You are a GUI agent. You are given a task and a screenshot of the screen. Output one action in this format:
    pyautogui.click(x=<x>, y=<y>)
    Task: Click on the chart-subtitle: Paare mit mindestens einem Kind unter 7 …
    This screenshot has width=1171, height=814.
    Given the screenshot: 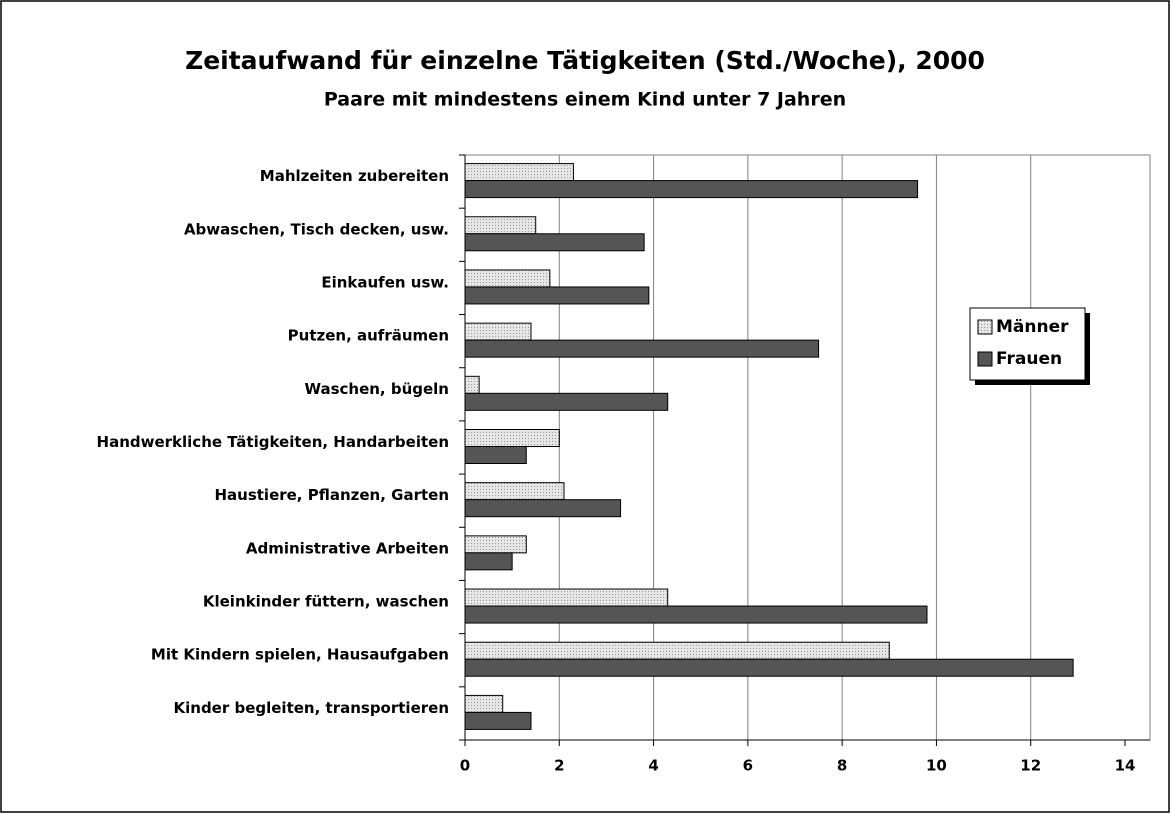 What is the action you would take?
    pyautogui.click(x=585, y=100)
    